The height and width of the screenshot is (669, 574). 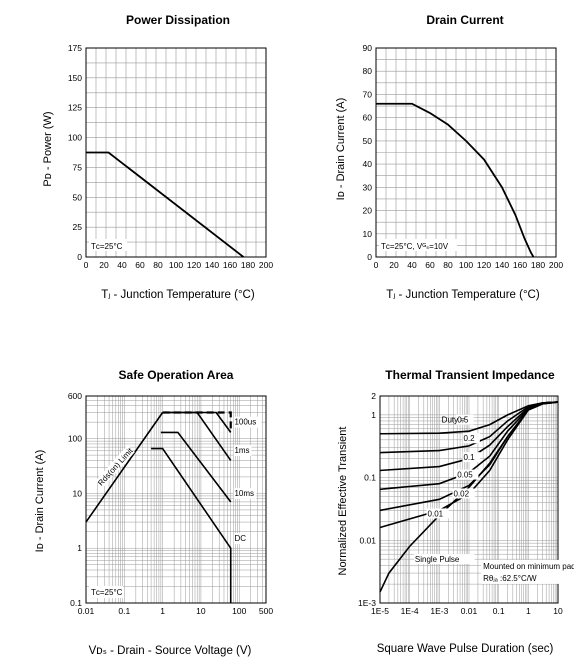 I want to click on c4-curve-label: Single Pulse, so click(x=437, y=559).